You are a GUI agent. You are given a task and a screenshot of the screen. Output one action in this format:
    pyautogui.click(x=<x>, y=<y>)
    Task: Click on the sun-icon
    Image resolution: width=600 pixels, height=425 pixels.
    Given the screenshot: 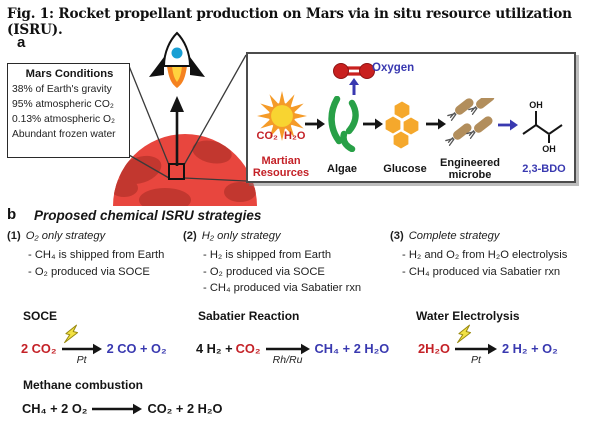 What is the action you would take?
    pyautogui.click(x=282, y=116)
    